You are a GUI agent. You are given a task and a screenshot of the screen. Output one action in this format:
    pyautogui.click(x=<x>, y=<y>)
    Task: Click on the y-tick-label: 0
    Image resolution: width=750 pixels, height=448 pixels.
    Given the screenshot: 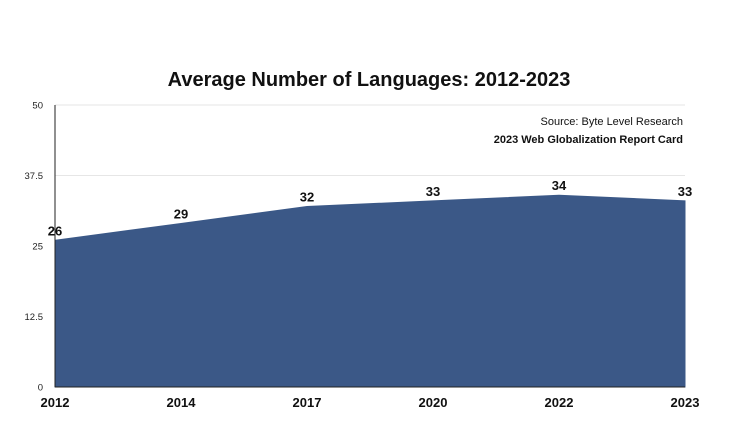 What is the action you would take?
    pyautogui.click(x=40, y=388)
    